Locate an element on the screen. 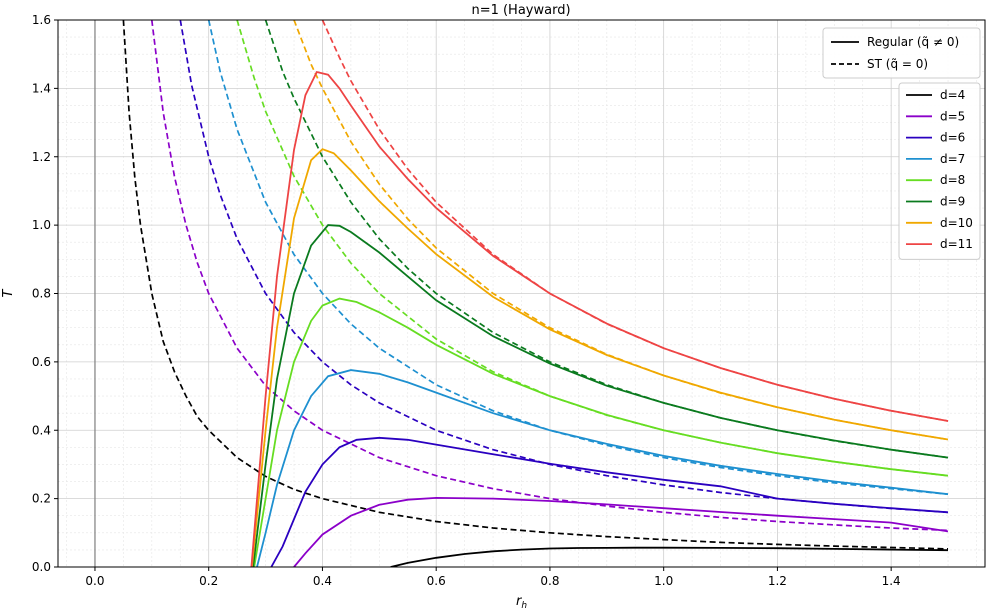 The image size is (996, 612). x-tick-label: 1.2 is located at coordinates (777, 581).